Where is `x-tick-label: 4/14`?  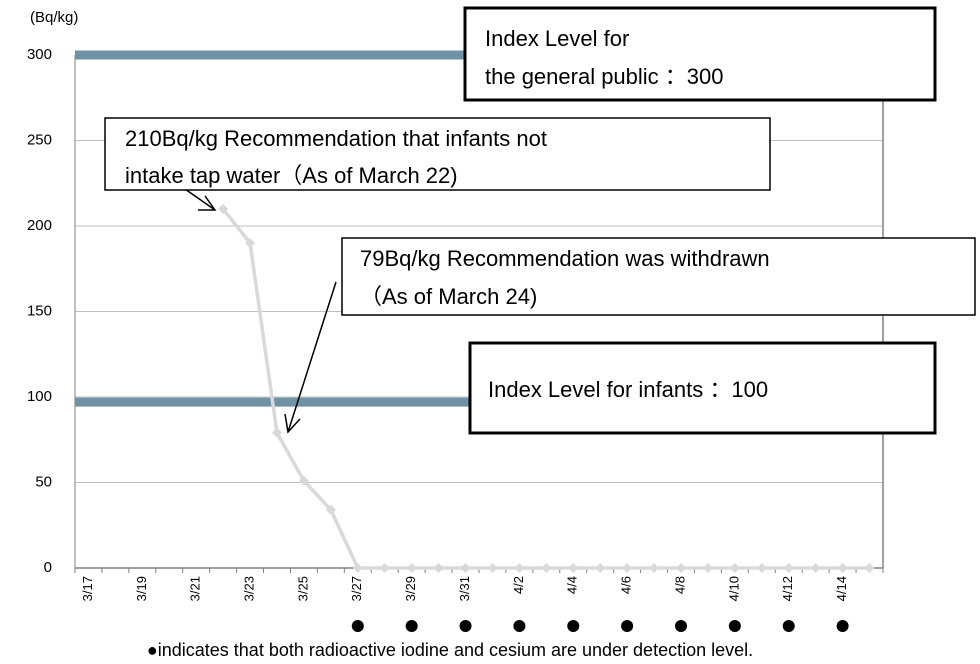
x-tick-label: 4/14 is located at coordinates (841, 588).